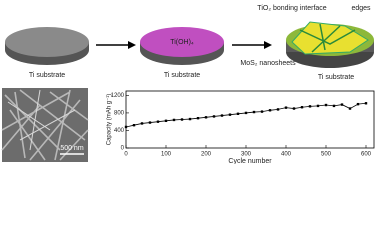  I want to click on data-line, so click(246, 115).